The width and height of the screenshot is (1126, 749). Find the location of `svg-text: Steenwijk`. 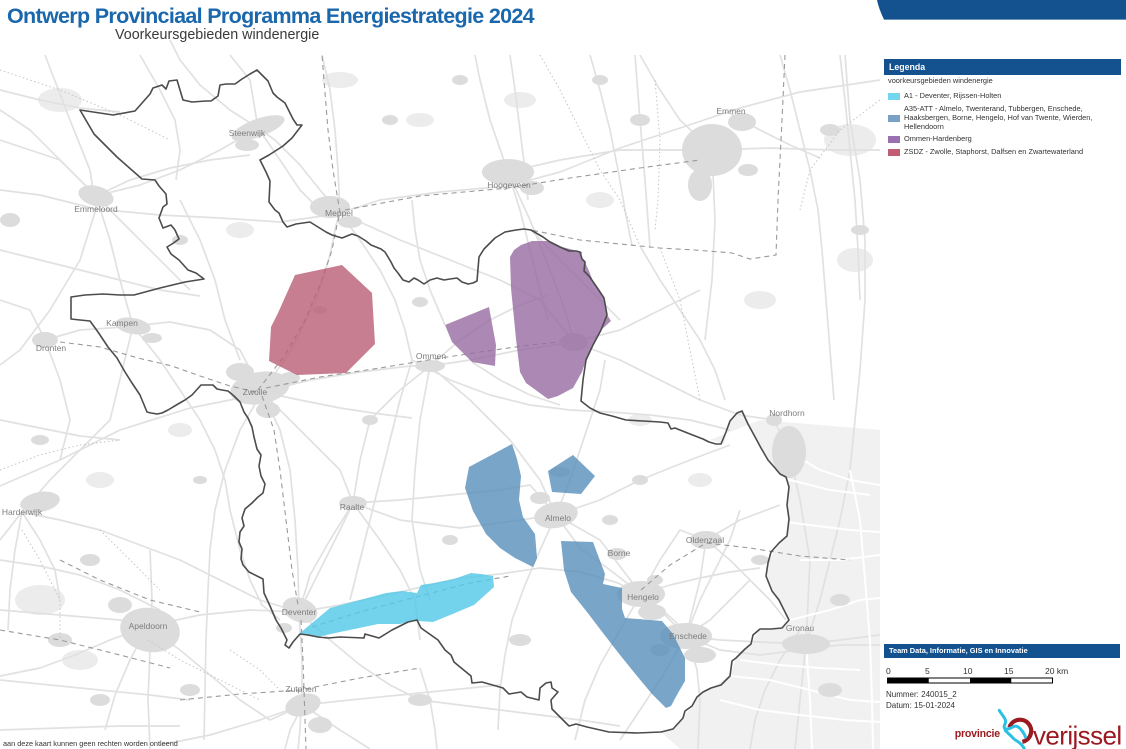

svg-text: Steenwijk is located at coordinates (247, 133).